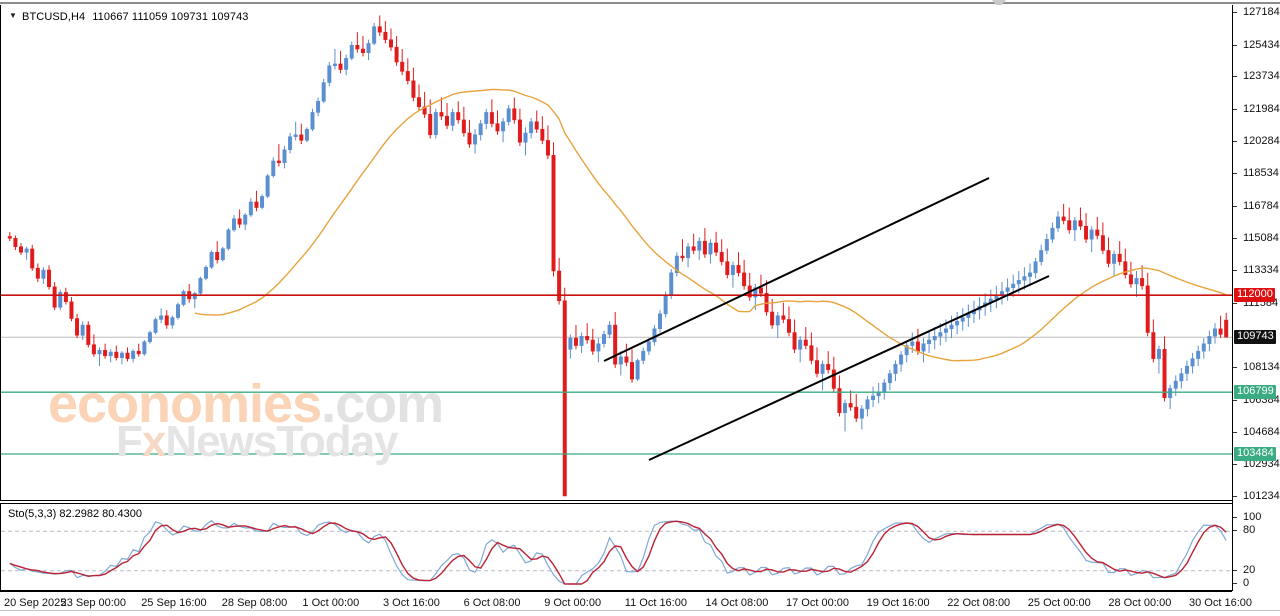 This screenshot has height=616, width=1280. I want to click on price-axis-highlight-106799: 106799, so click(1255, 392).